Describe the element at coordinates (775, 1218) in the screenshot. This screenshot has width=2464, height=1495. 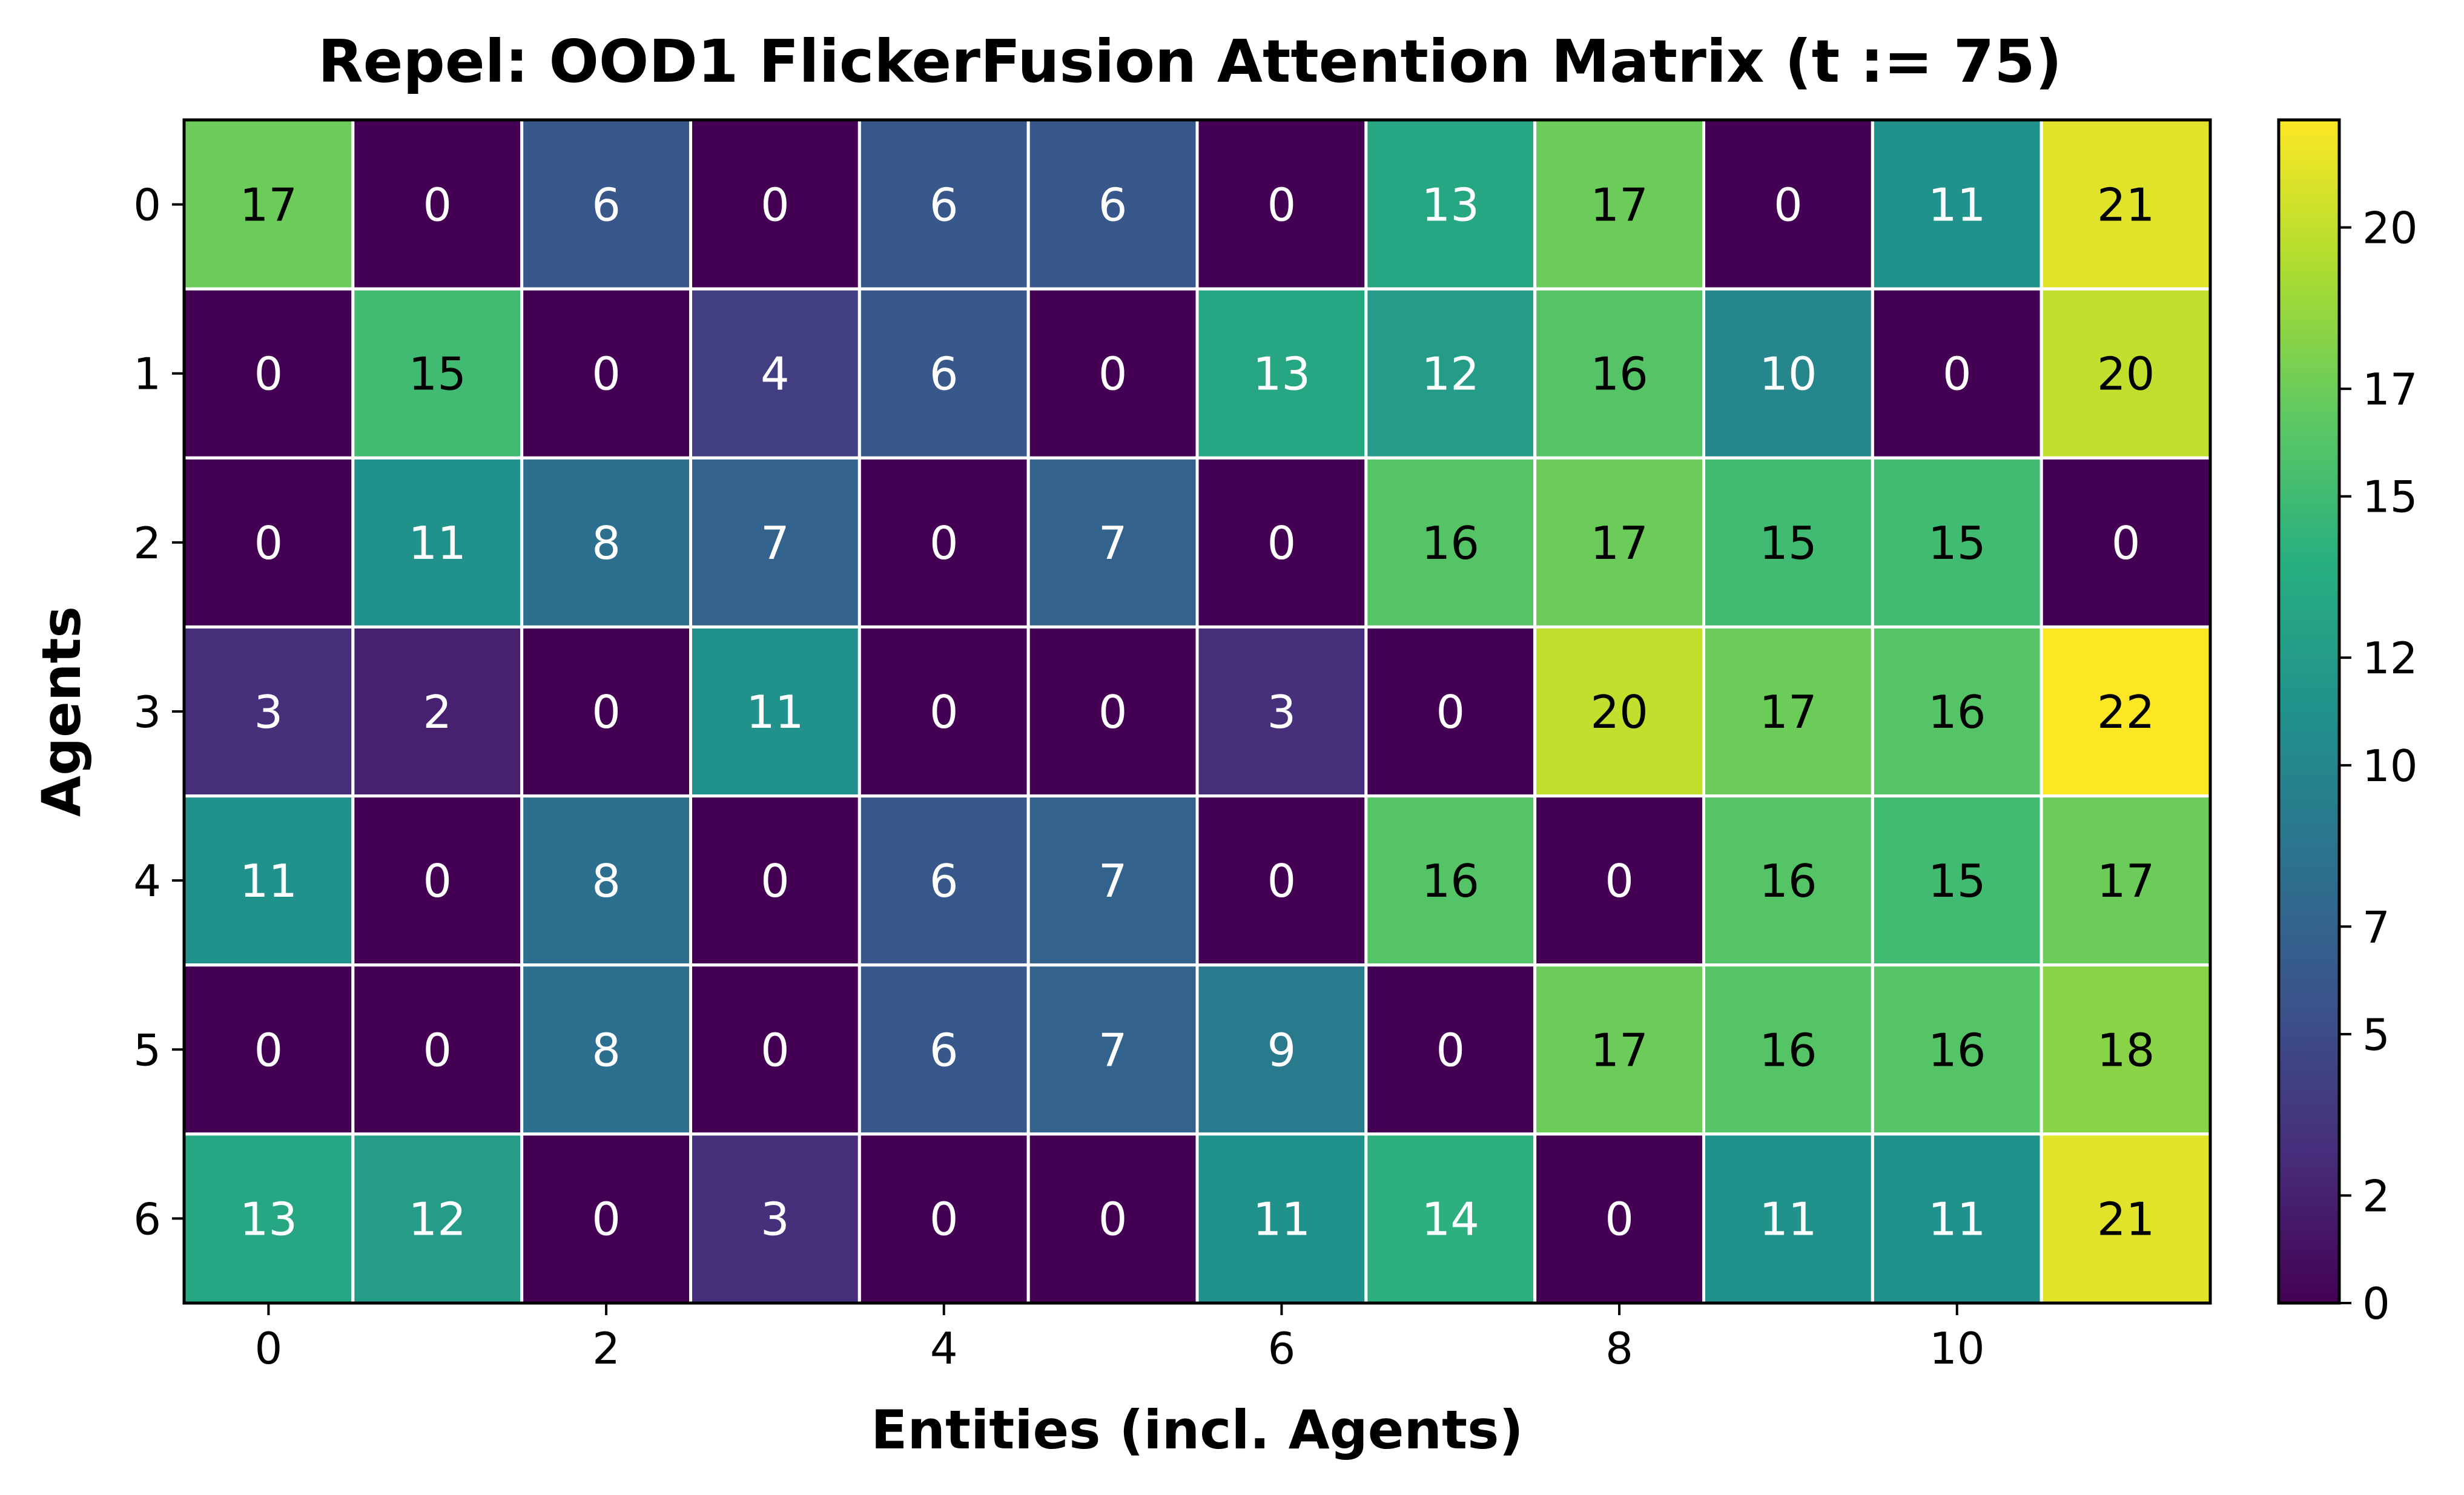
I see `heatmap-cell-r6-c3` at that location.